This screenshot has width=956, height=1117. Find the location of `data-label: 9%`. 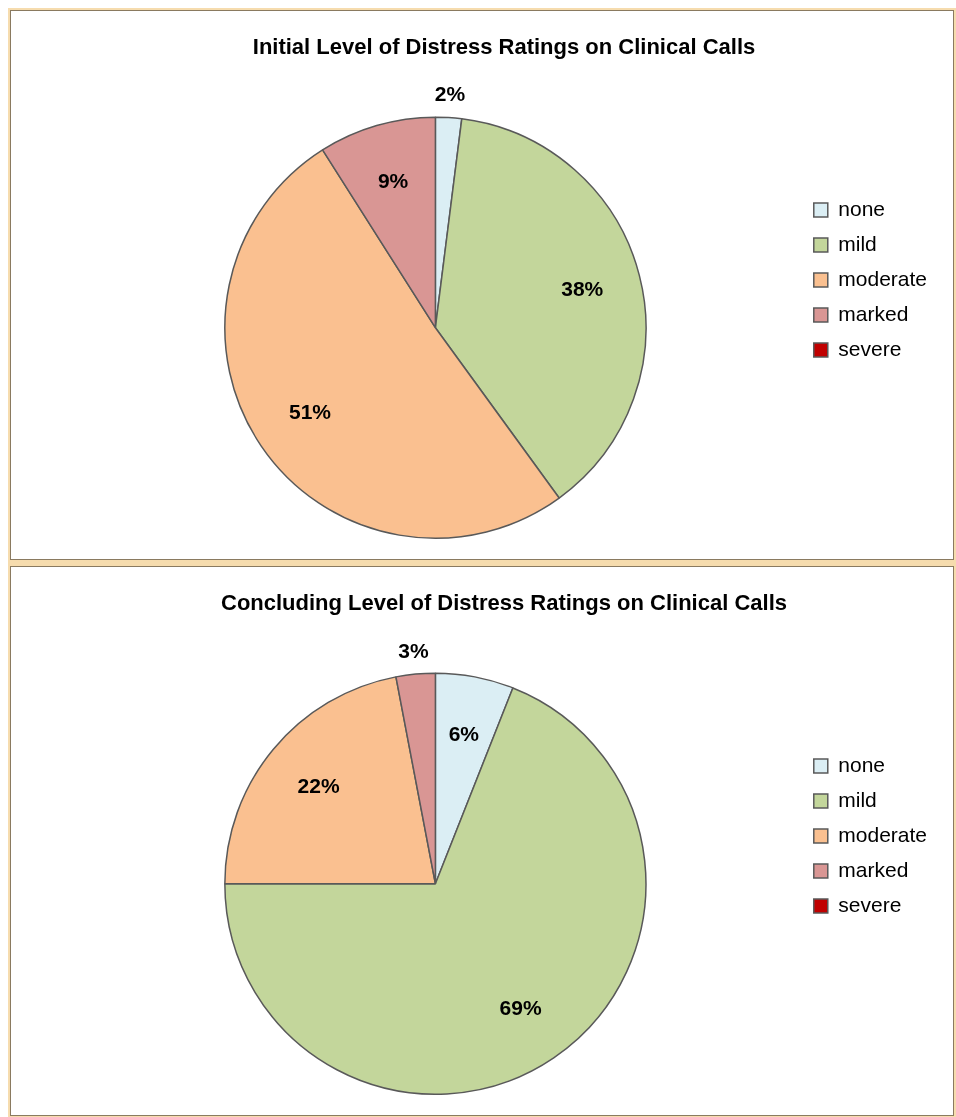

data-label: 9% is located at coordinates (393, 180).